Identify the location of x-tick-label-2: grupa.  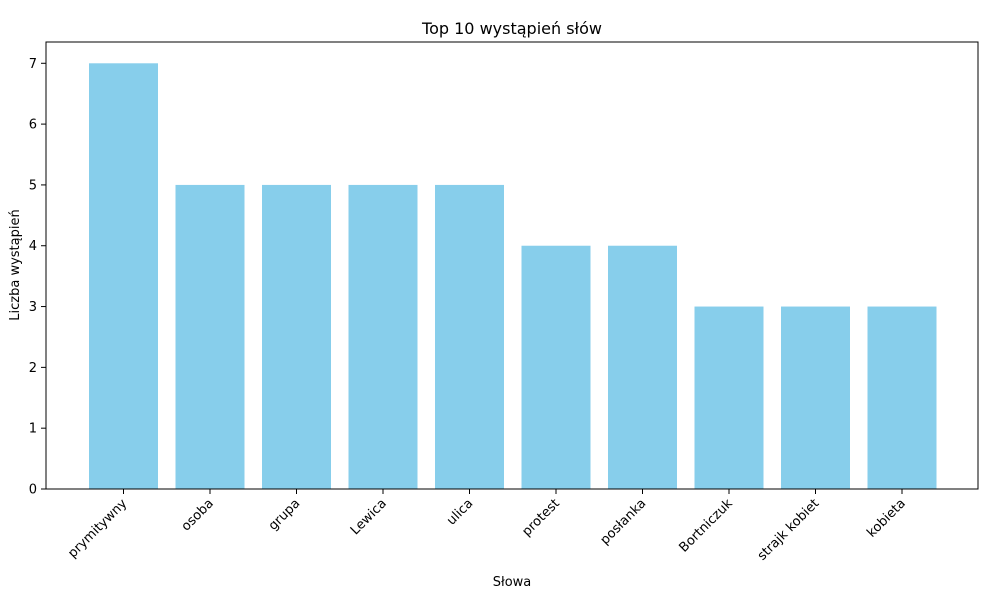
(285, 515).